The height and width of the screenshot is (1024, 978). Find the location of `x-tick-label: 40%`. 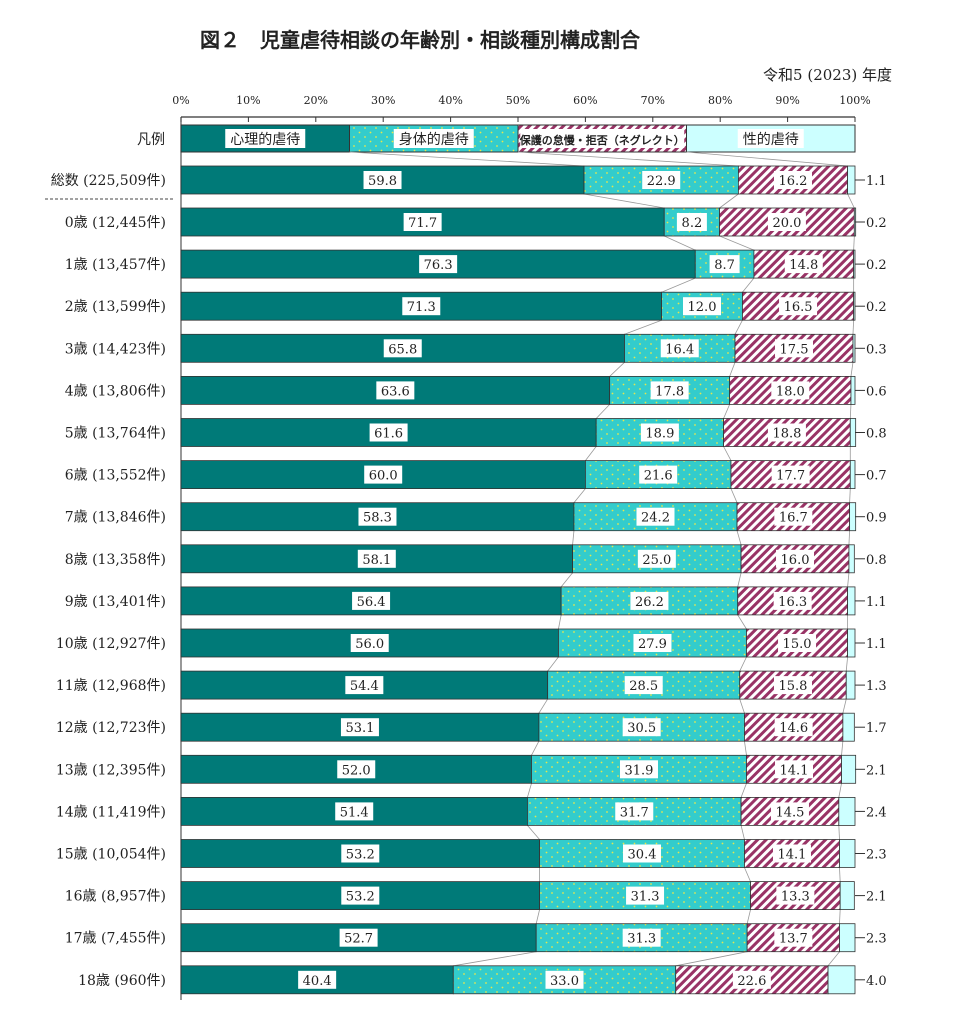

x-tick-label: 40% is located at coordinates (450, 100).